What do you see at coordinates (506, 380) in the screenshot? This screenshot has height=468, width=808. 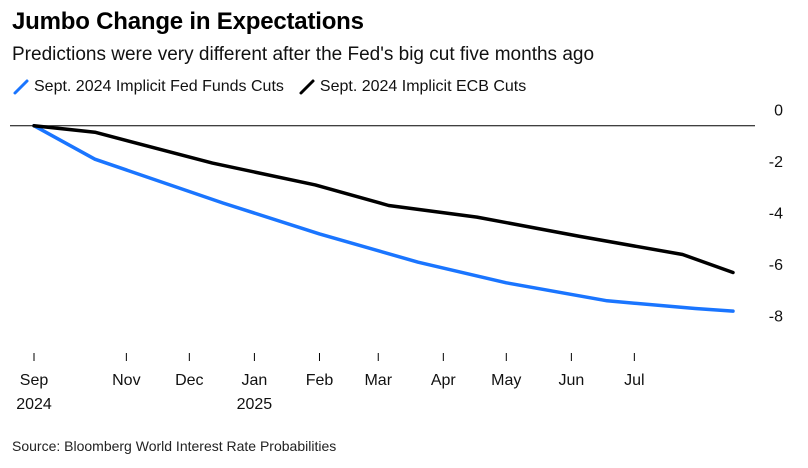 I see `x-tick-label: May` at bounding box center [506, 380].